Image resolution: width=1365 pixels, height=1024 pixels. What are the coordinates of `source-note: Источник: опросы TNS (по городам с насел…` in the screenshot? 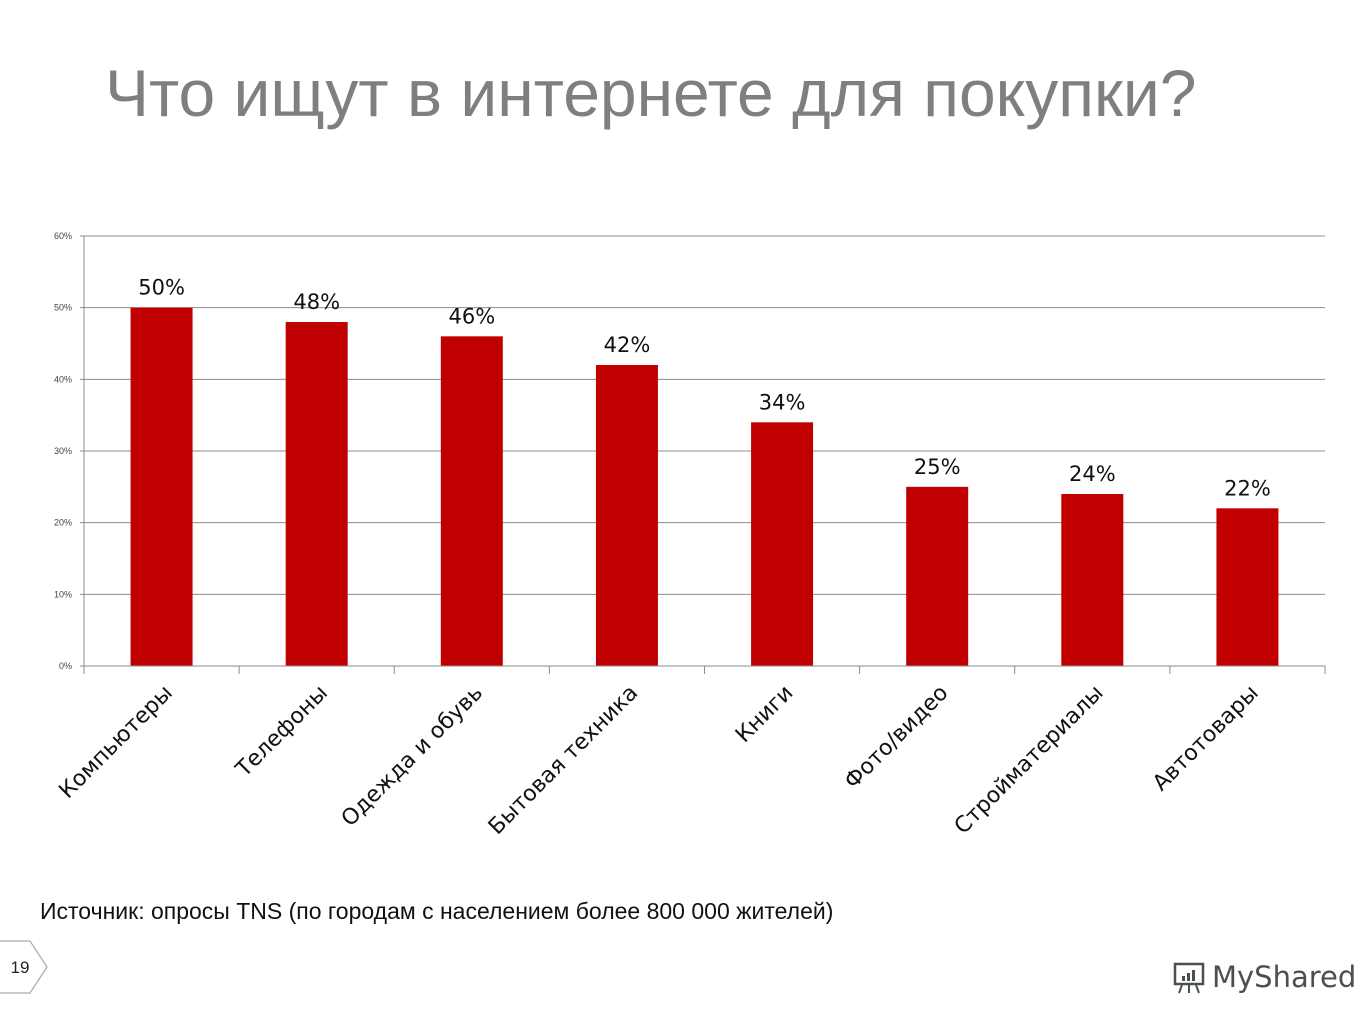 It's located at (437, 911).